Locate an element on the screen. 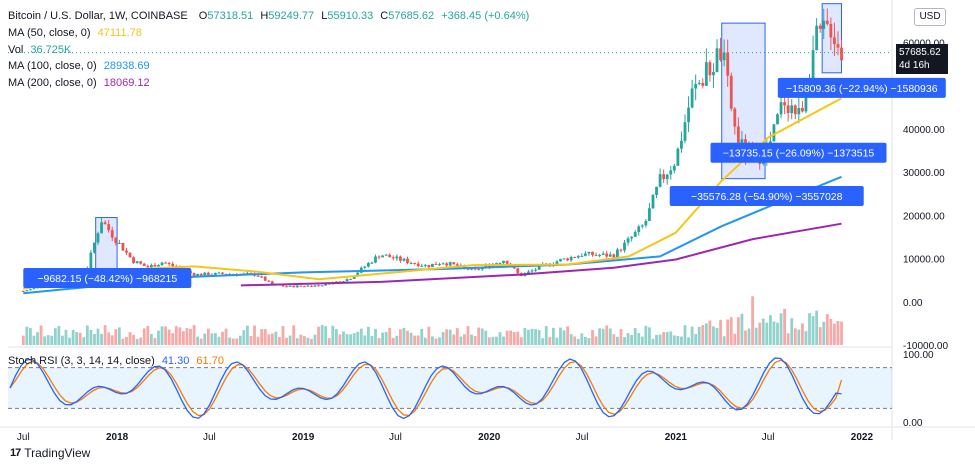 This screenshot has width=975, height=471. tradingview-logo: 17 TradingView is located at coordinates (50, 453).